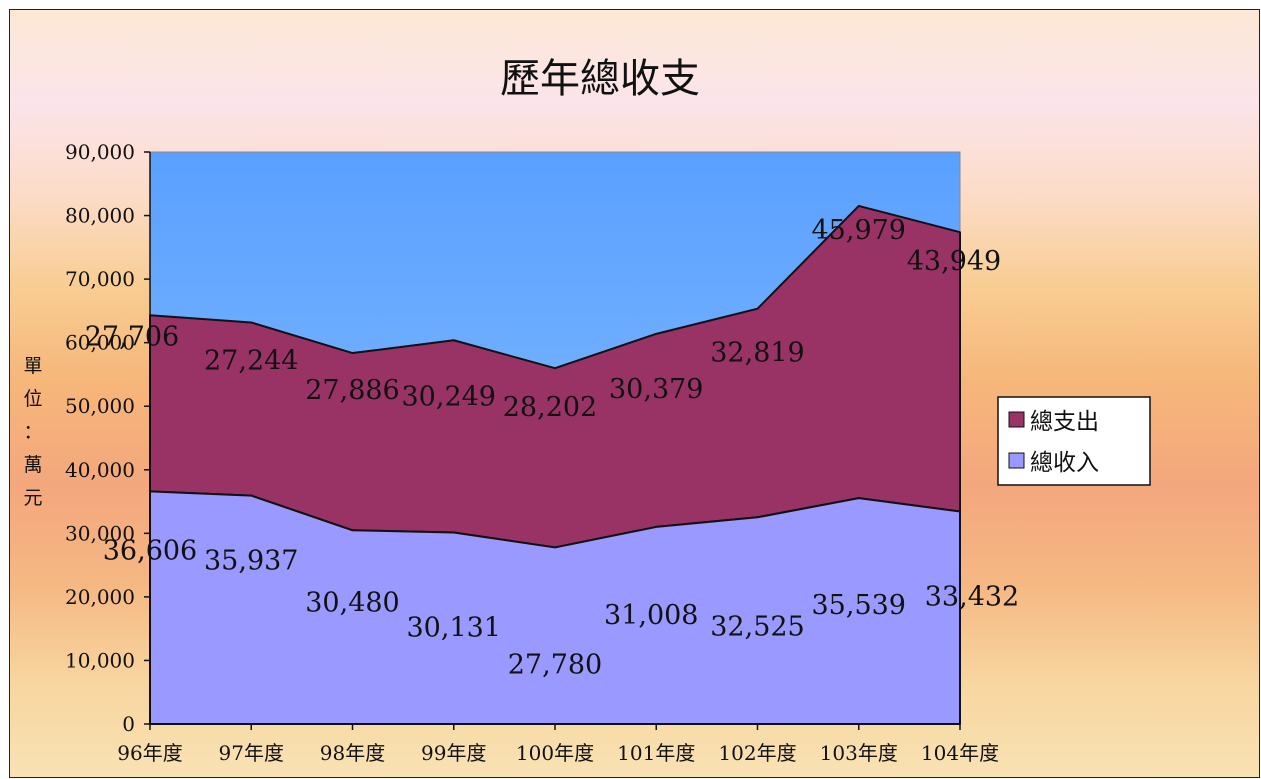 The image size is (1261, 779). What do you see at coordinates (656, 753) in the screenshot?
I see `x-tick-label: 101年度` at bounding box center [656, 753].